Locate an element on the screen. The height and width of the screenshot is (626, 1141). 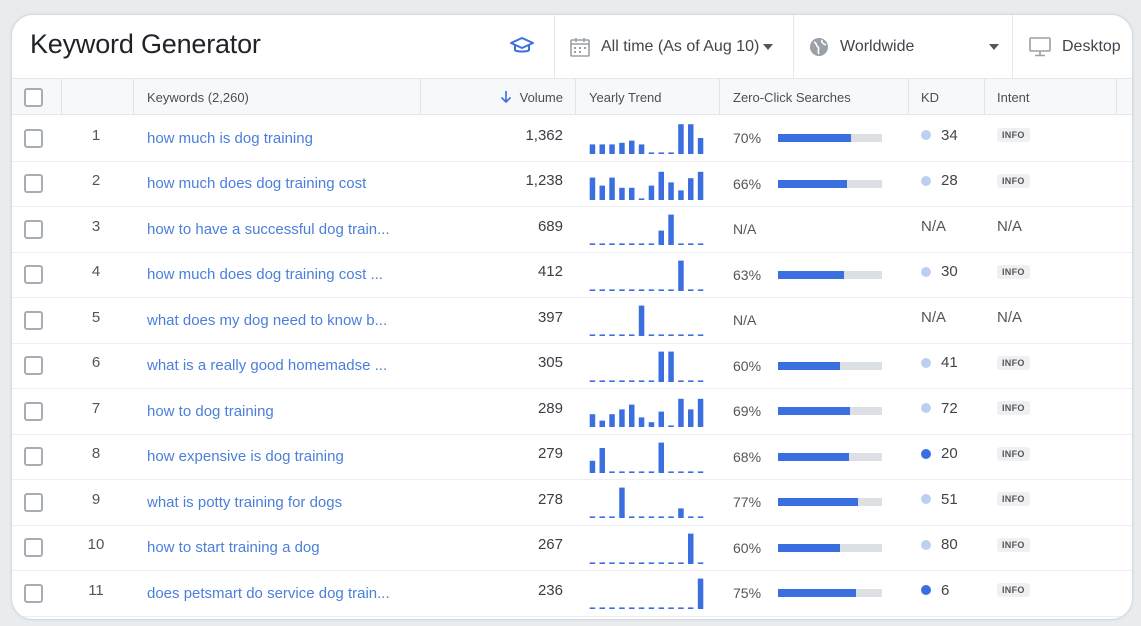
volume-value: 1,238 is located at coordinates (544, 181).